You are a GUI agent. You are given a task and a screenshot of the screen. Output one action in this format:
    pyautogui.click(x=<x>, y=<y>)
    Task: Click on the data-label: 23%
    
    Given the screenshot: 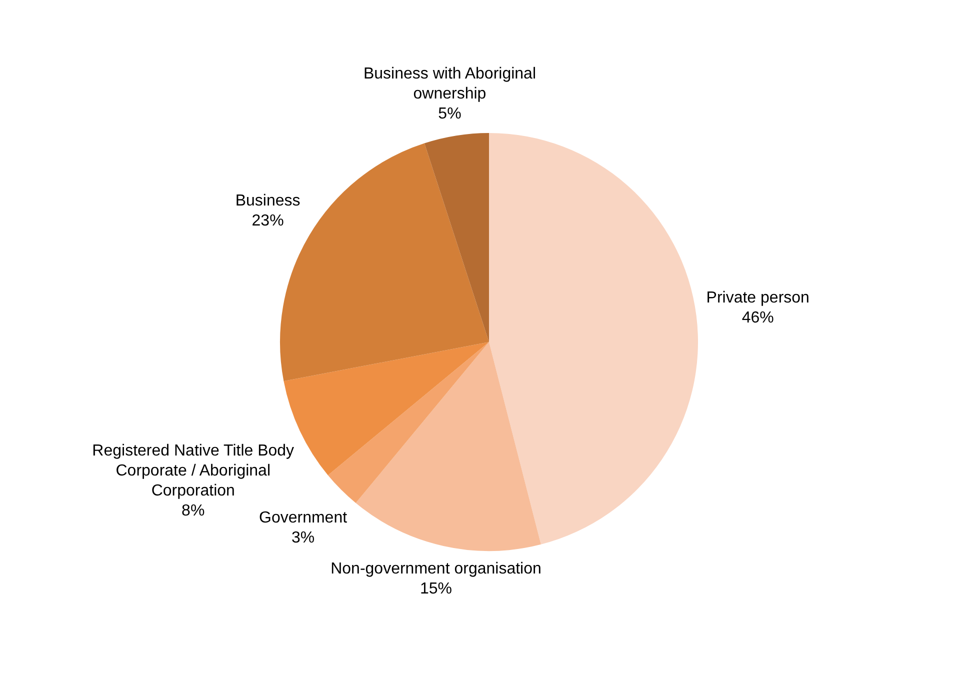 What is the action you would take?
    pyautogui.click(x=268, y=221)
    